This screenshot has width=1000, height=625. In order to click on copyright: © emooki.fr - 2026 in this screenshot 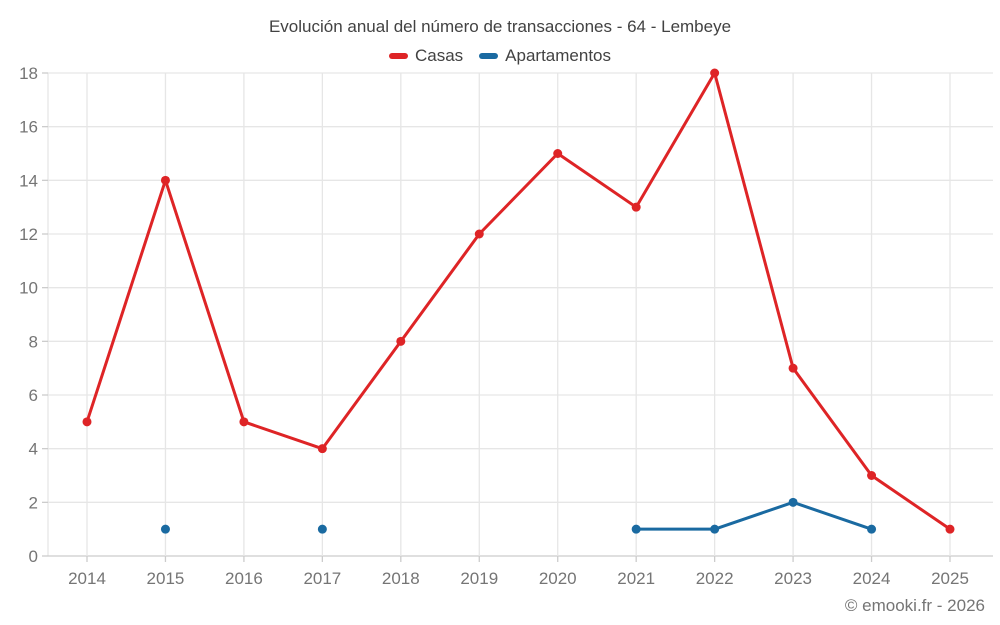, I will do `click(914, 605)`.